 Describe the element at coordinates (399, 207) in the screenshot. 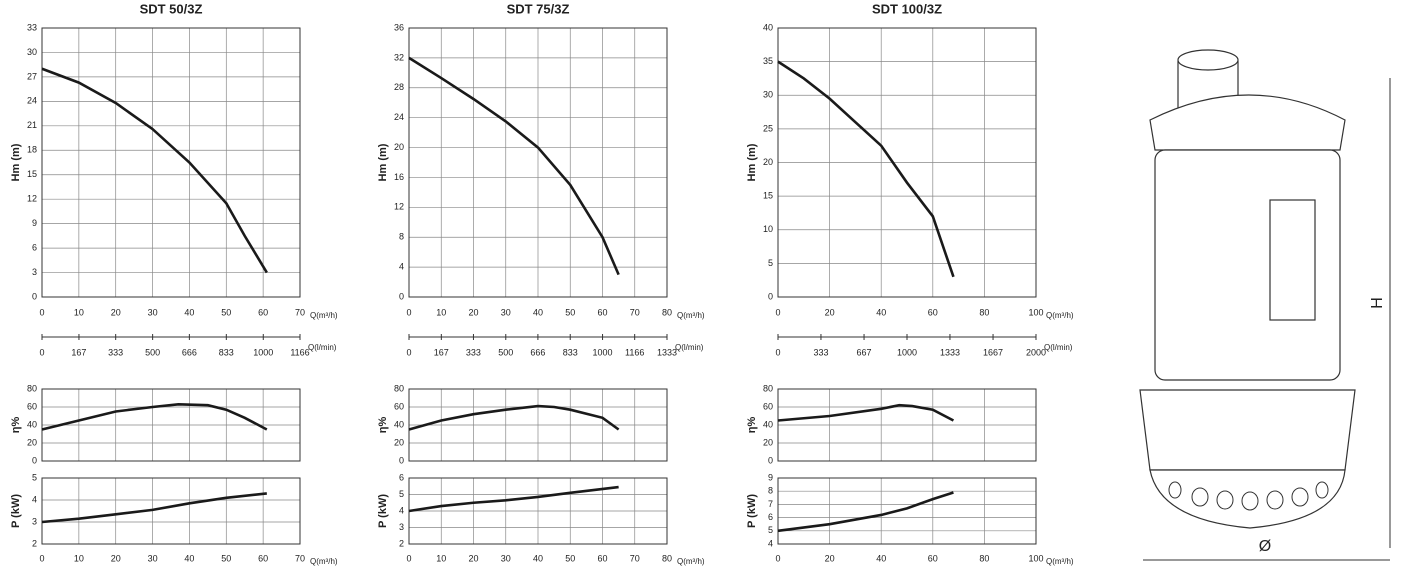

I see `y-tick-label: 12` at that location.